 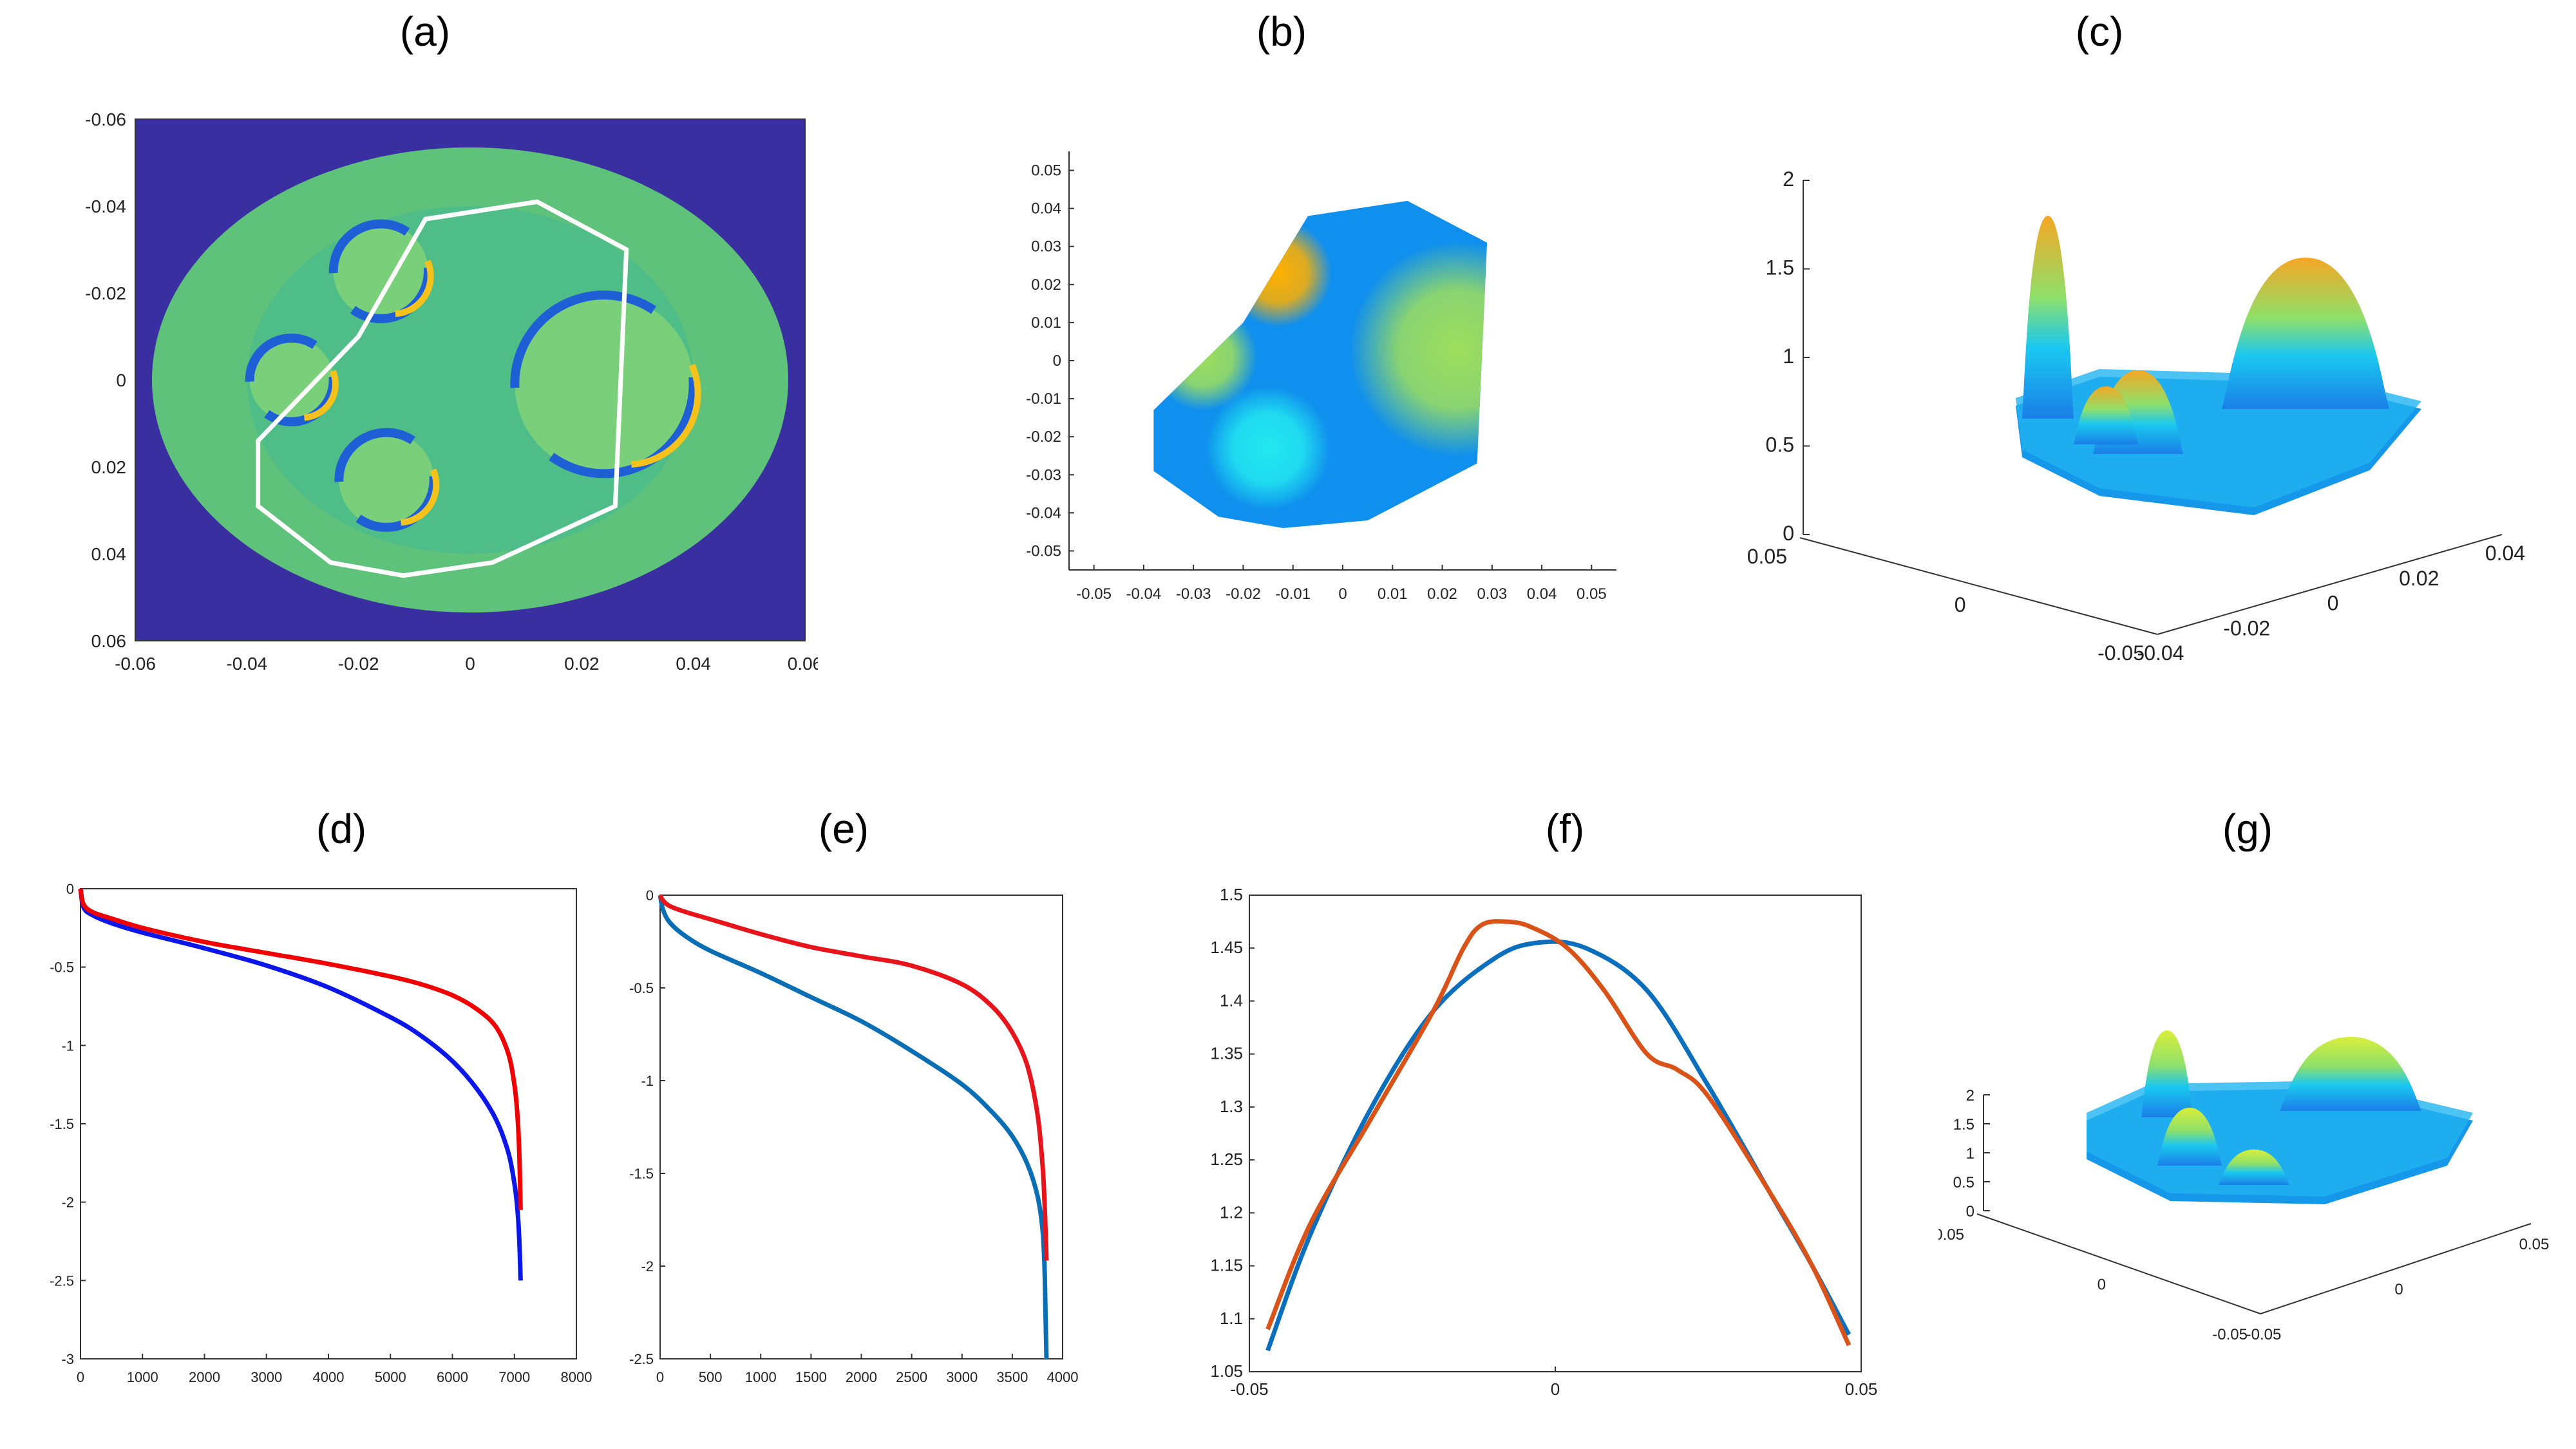 What do you see at coordinates (1231, 894) in the screenshot?
I see `y-tick-label: 1.5` at bounding box center [1231, 894].